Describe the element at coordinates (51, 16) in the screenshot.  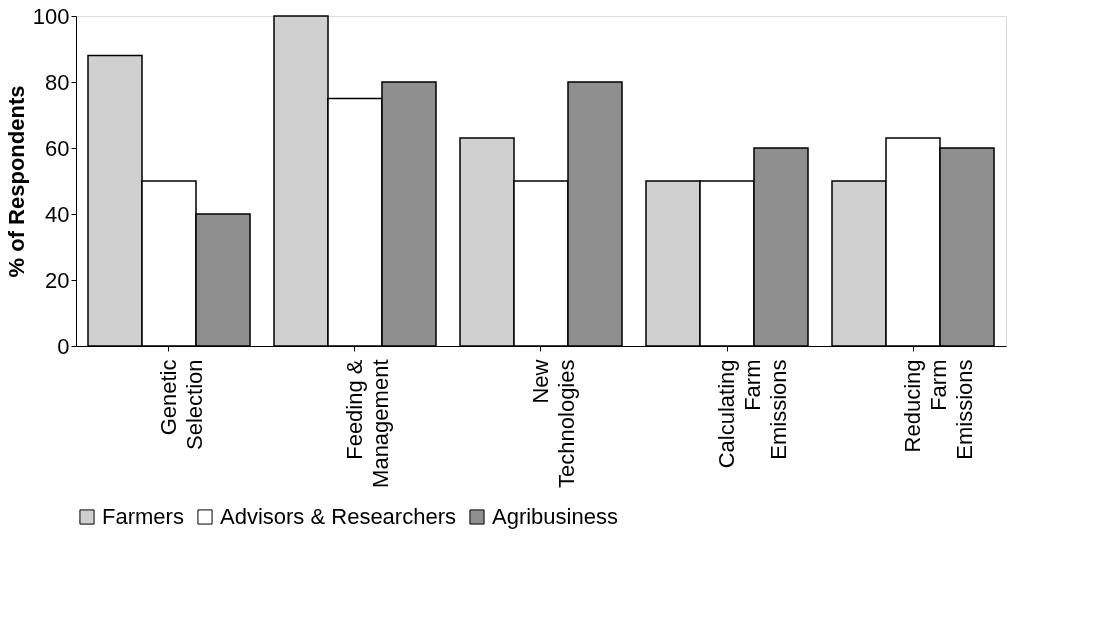
I see `y-tick-label: 100` at that location.